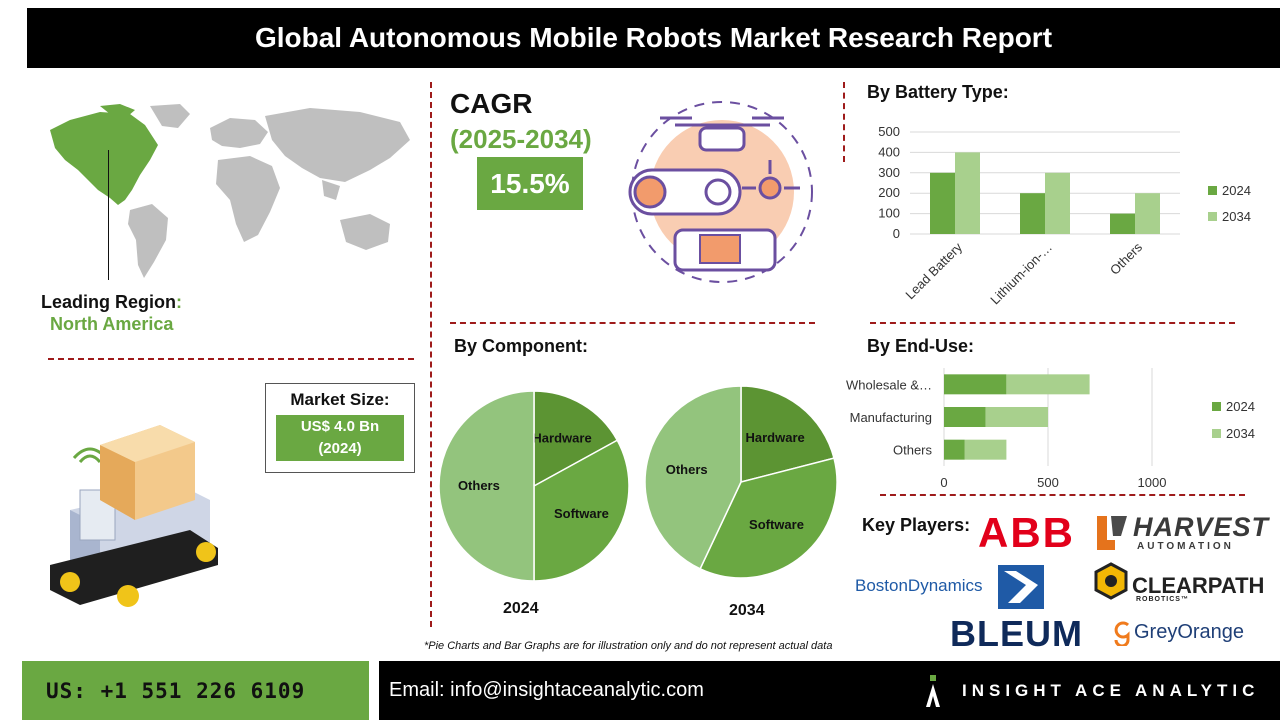 This screenshot has width=1280, height=720. What do you see at coordinates (1122, 633) in the screenshot?
I see `greyorange-mark-icon` at bounding box center [1122, 633].